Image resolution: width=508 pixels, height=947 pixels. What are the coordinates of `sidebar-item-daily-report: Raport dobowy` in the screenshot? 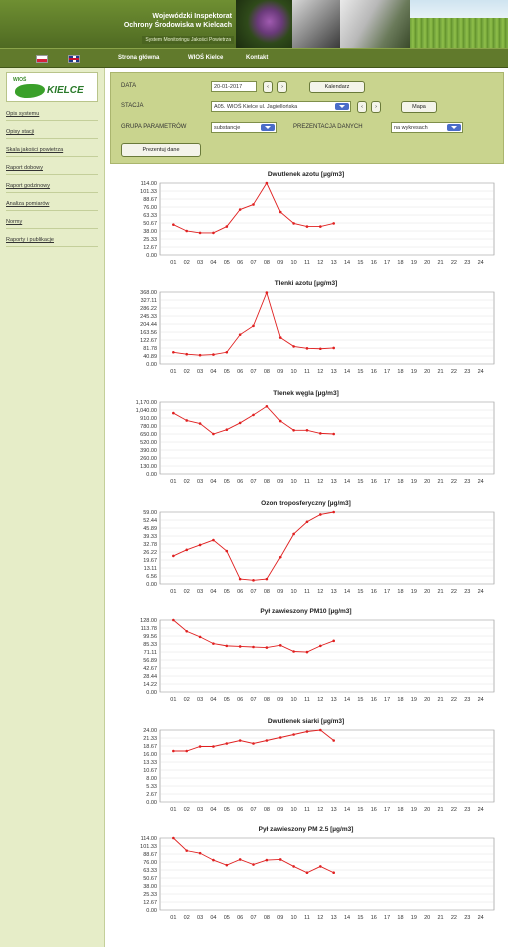 It's located at (52, 167).